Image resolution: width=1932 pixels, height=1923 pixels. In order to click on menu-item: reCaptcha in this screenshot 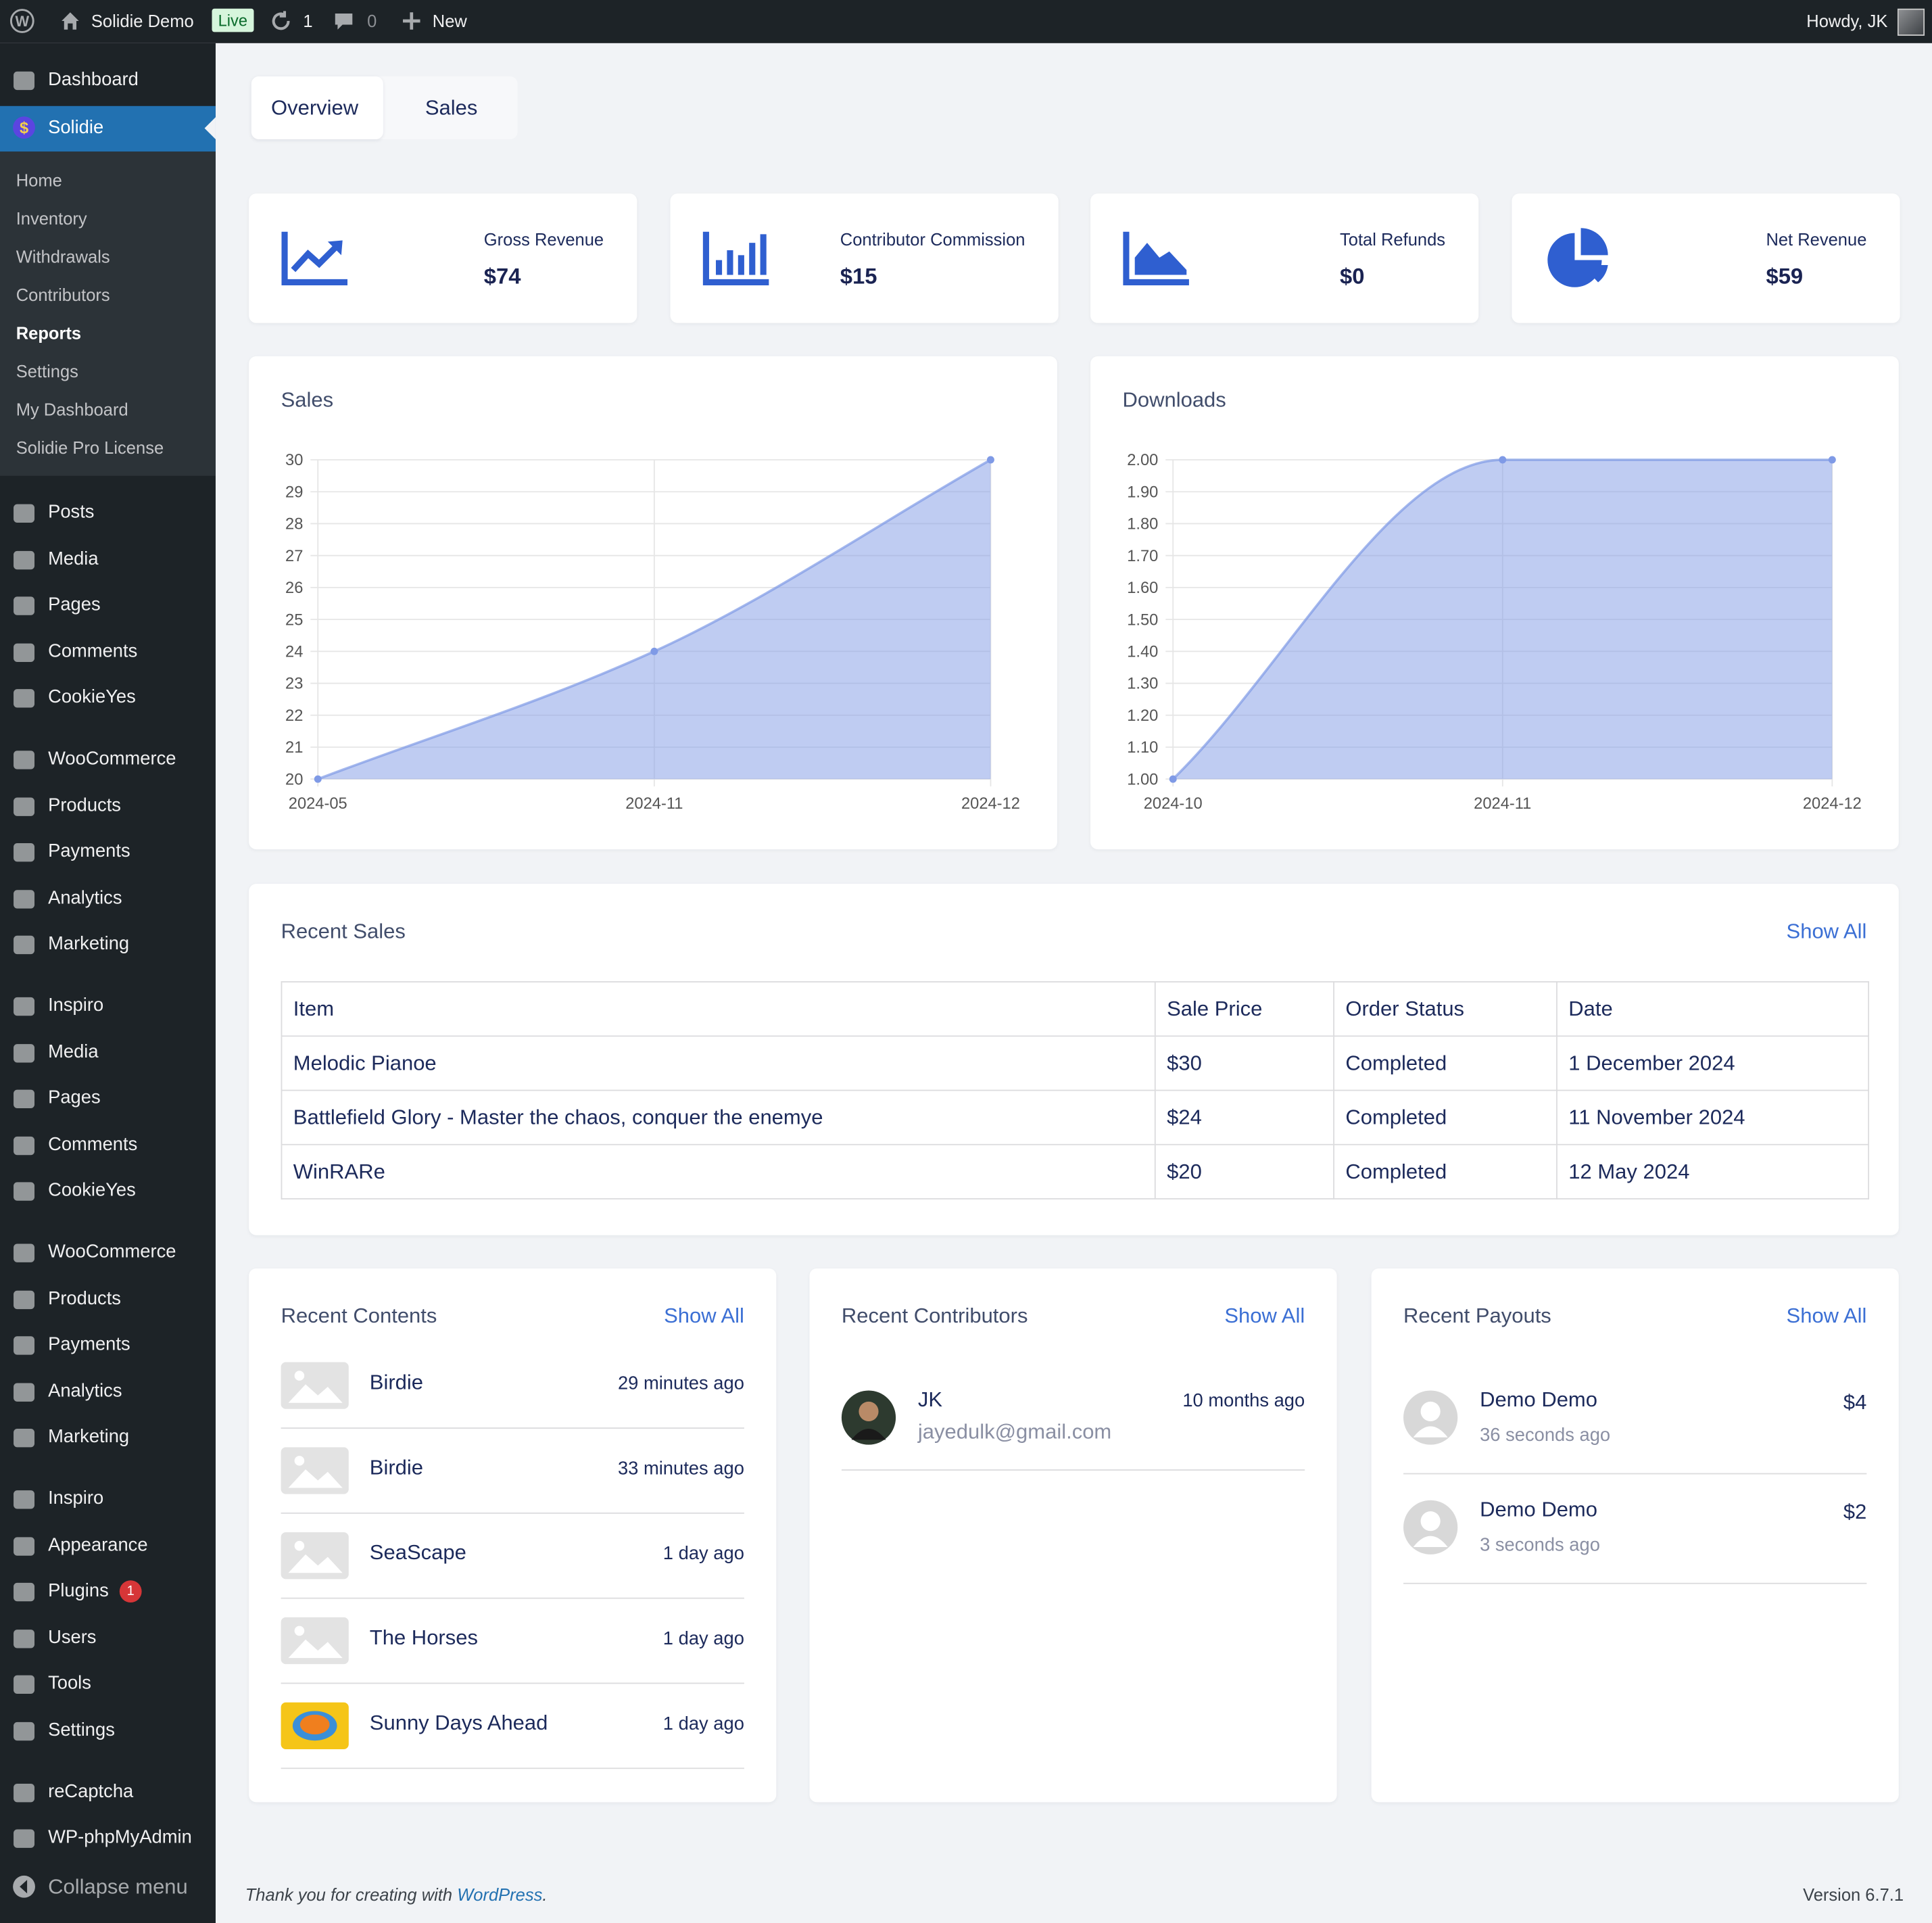, I will do `click(91, 1791)`.